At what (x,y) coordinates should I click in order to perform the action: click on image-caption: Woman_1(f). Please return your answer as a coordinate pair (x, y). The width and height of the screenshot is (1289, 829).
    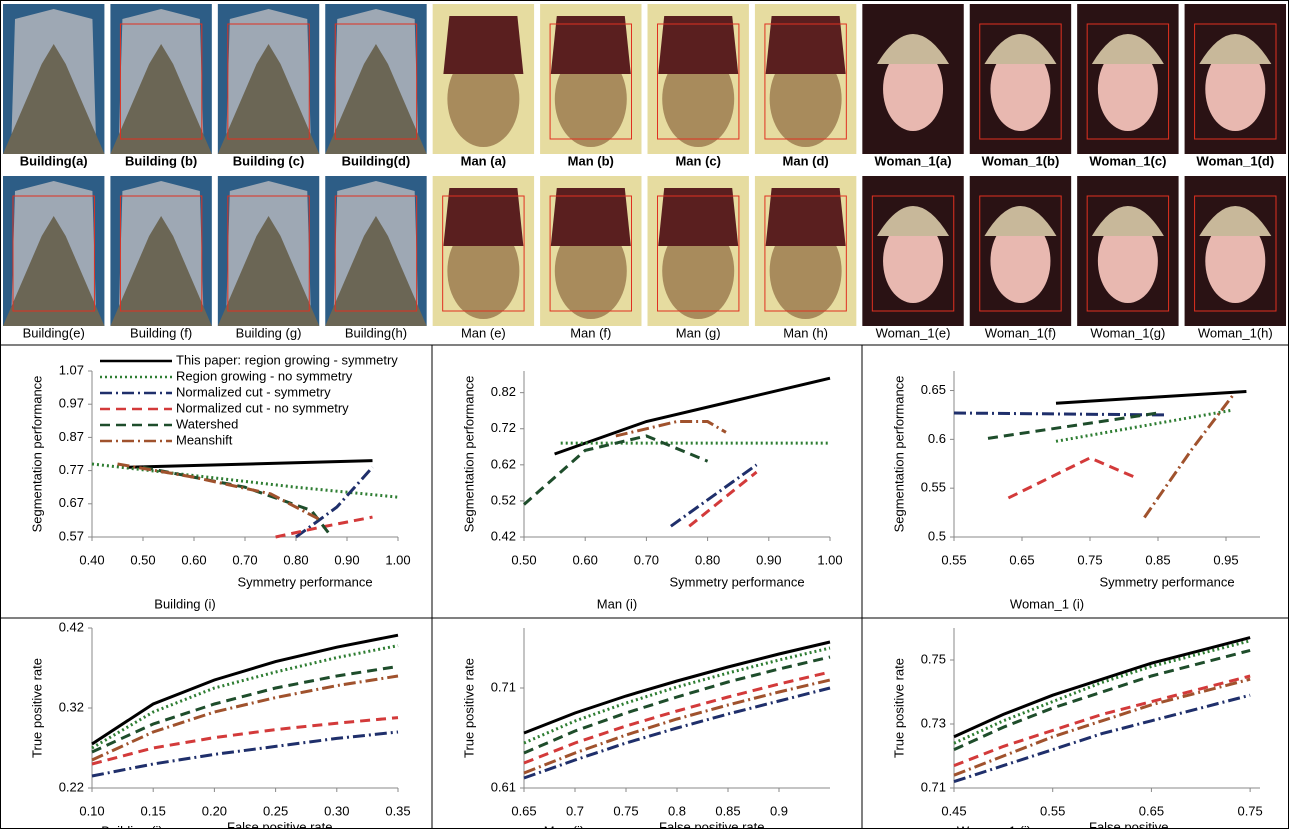
    Looking at the image, I should click on (1020, 332).